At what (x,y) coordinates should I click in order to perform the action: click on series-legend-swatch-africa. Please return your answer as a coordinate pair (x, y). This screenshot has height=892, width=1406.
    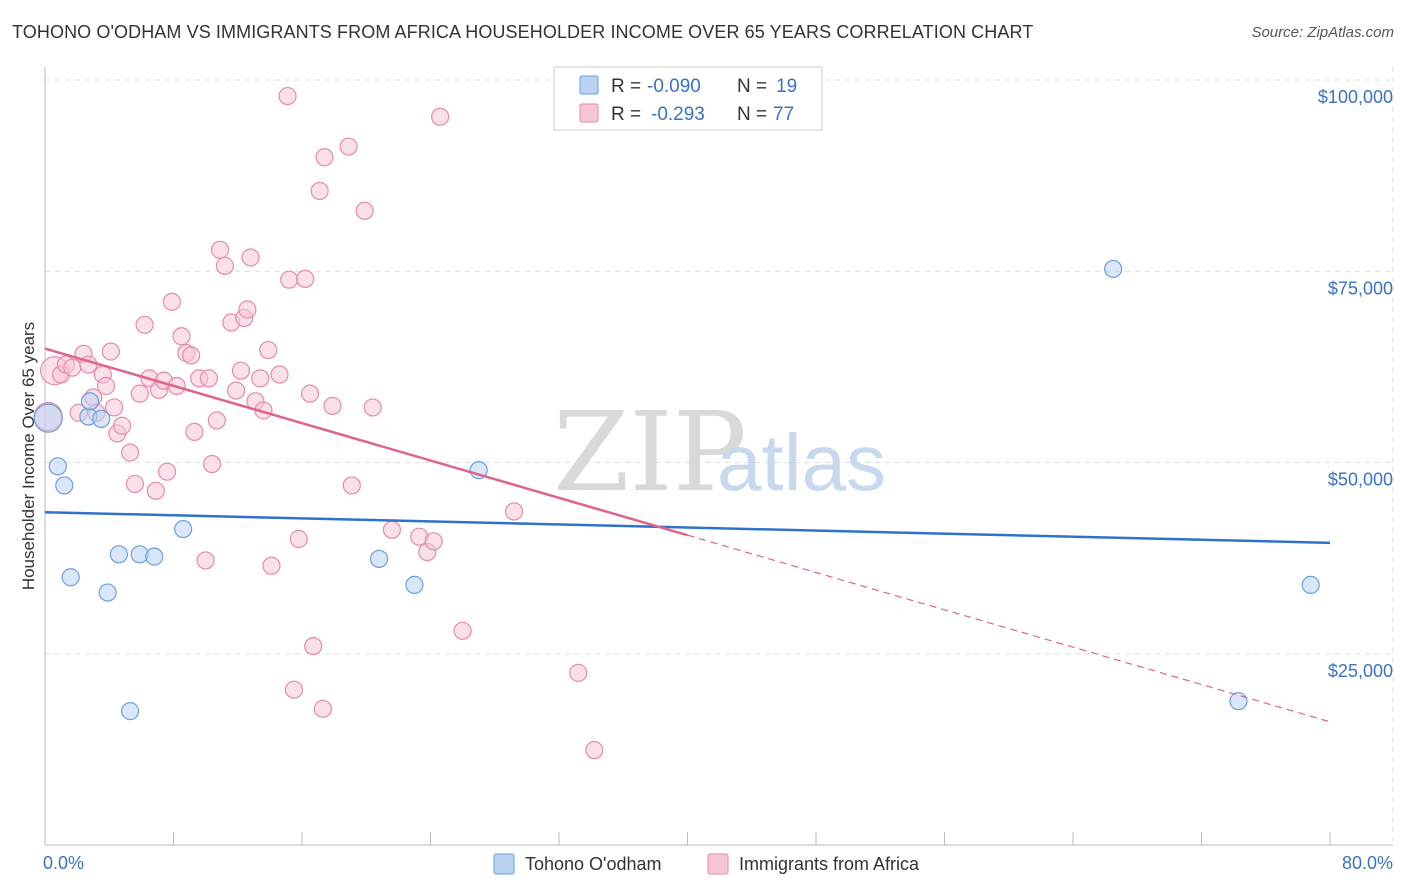
    Looking at the image, I should click on (718, 864).